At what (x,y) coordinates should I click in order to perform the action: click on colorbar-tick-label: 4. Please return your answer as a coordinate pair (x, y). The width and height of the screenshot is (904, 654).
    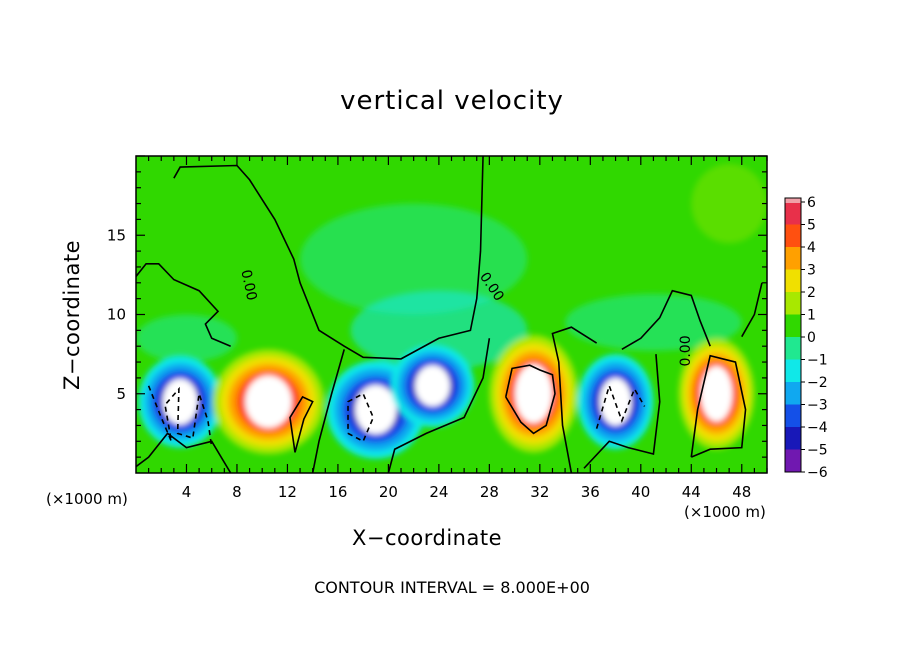
    Looking at the image, I should click on (811, 248).